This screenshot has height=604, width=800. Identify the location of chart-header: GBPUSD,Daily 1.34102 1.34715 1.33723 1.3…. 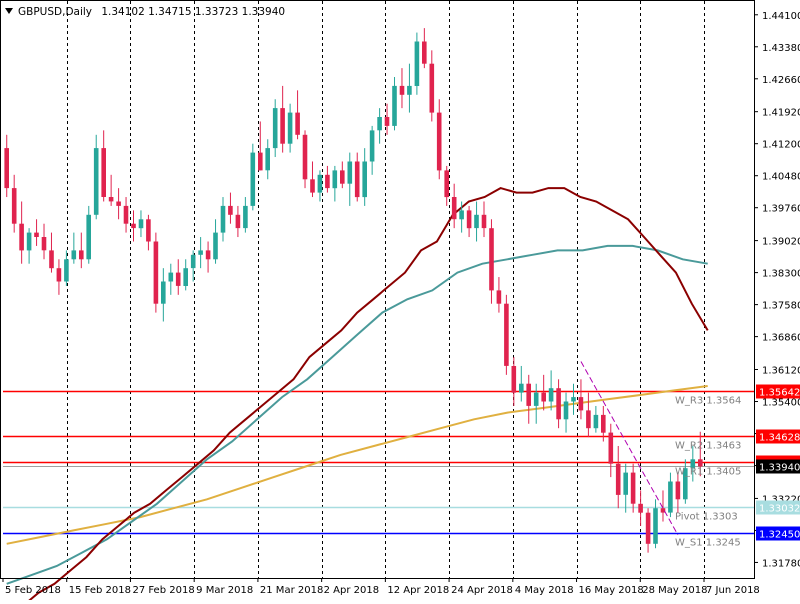
(151, 12).